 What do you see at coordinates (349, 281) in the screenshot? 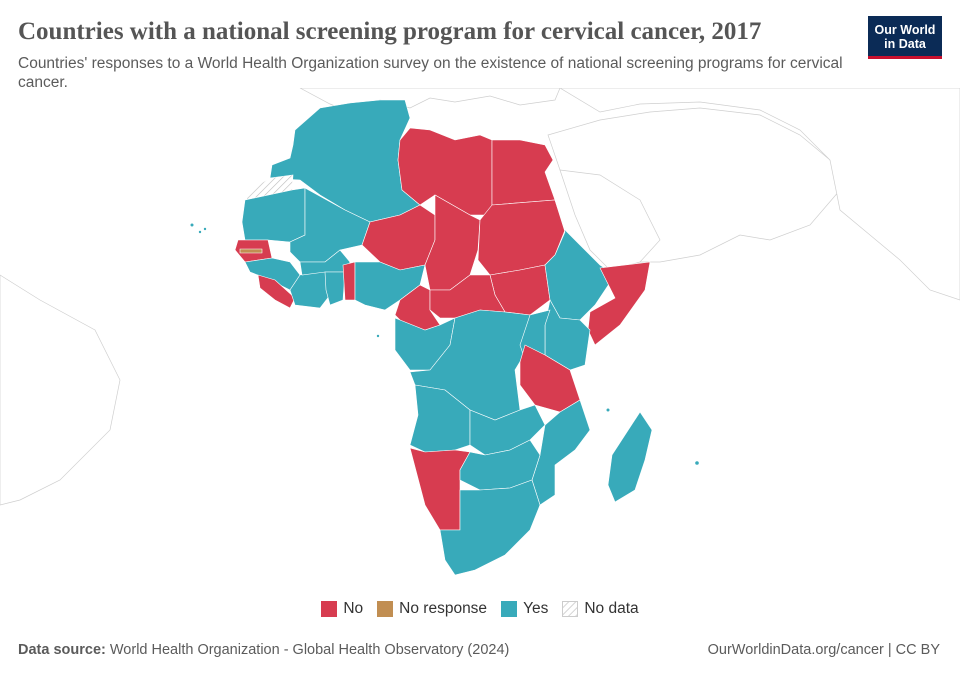
I see `country-togo-benin` at bounding box center [349, 281].